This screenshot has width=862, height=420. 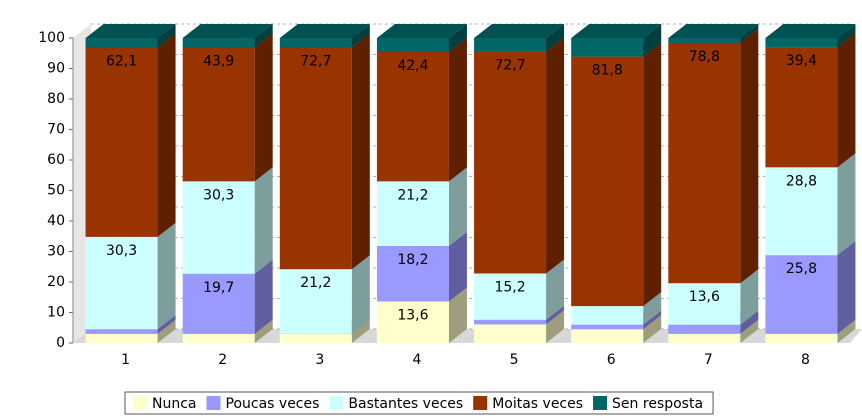 What do you see at coordinates (708, 360) in the screenshot?
I see `x-tick-label: 7` at bounding box center [708, 360].